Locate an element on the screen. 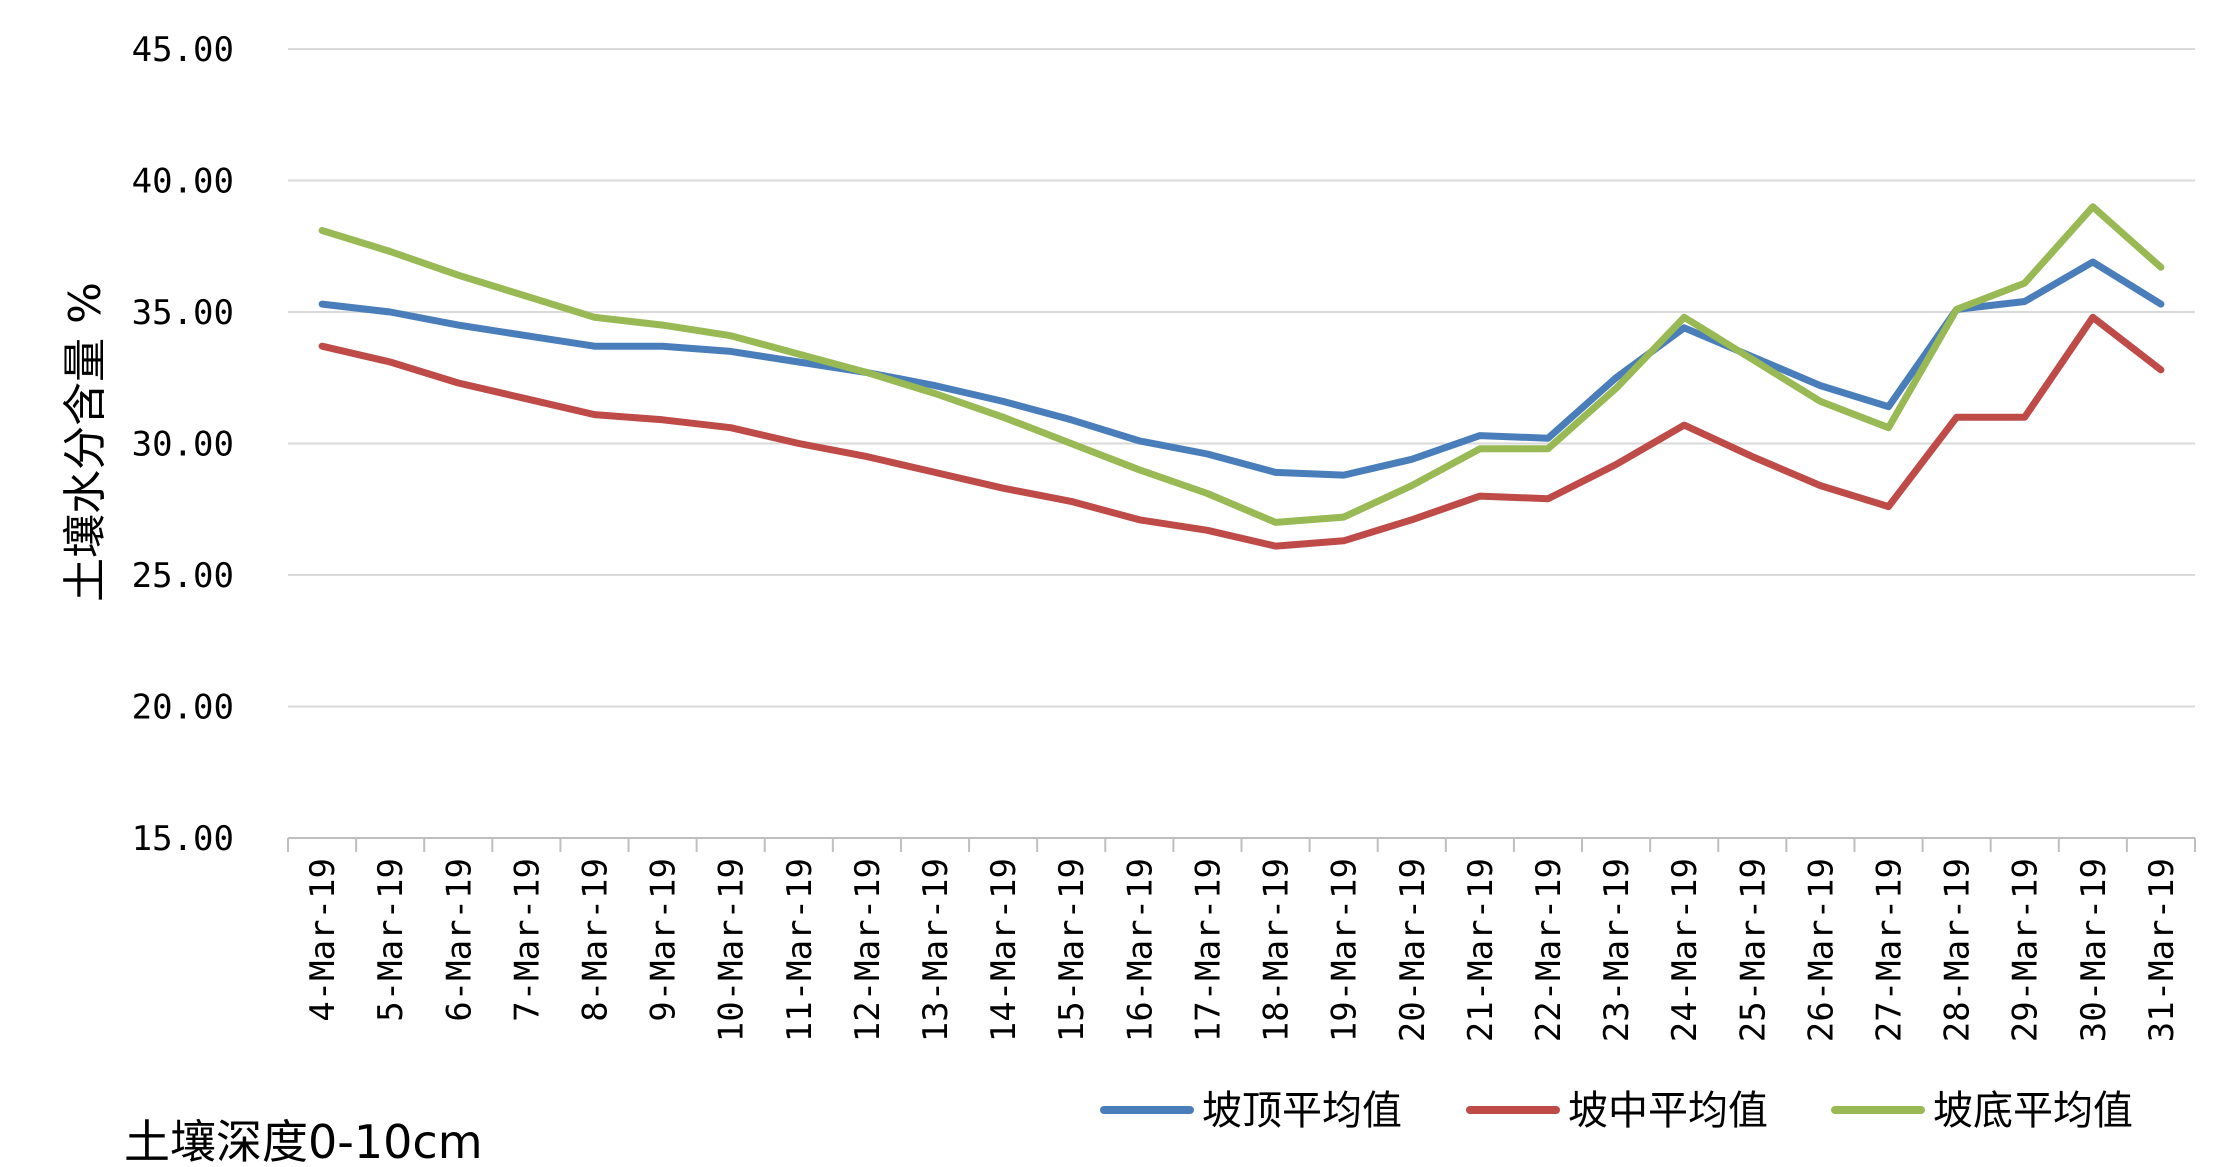  x-tick-label: 26-Mar-19 is located at coordinates (1821, 950).